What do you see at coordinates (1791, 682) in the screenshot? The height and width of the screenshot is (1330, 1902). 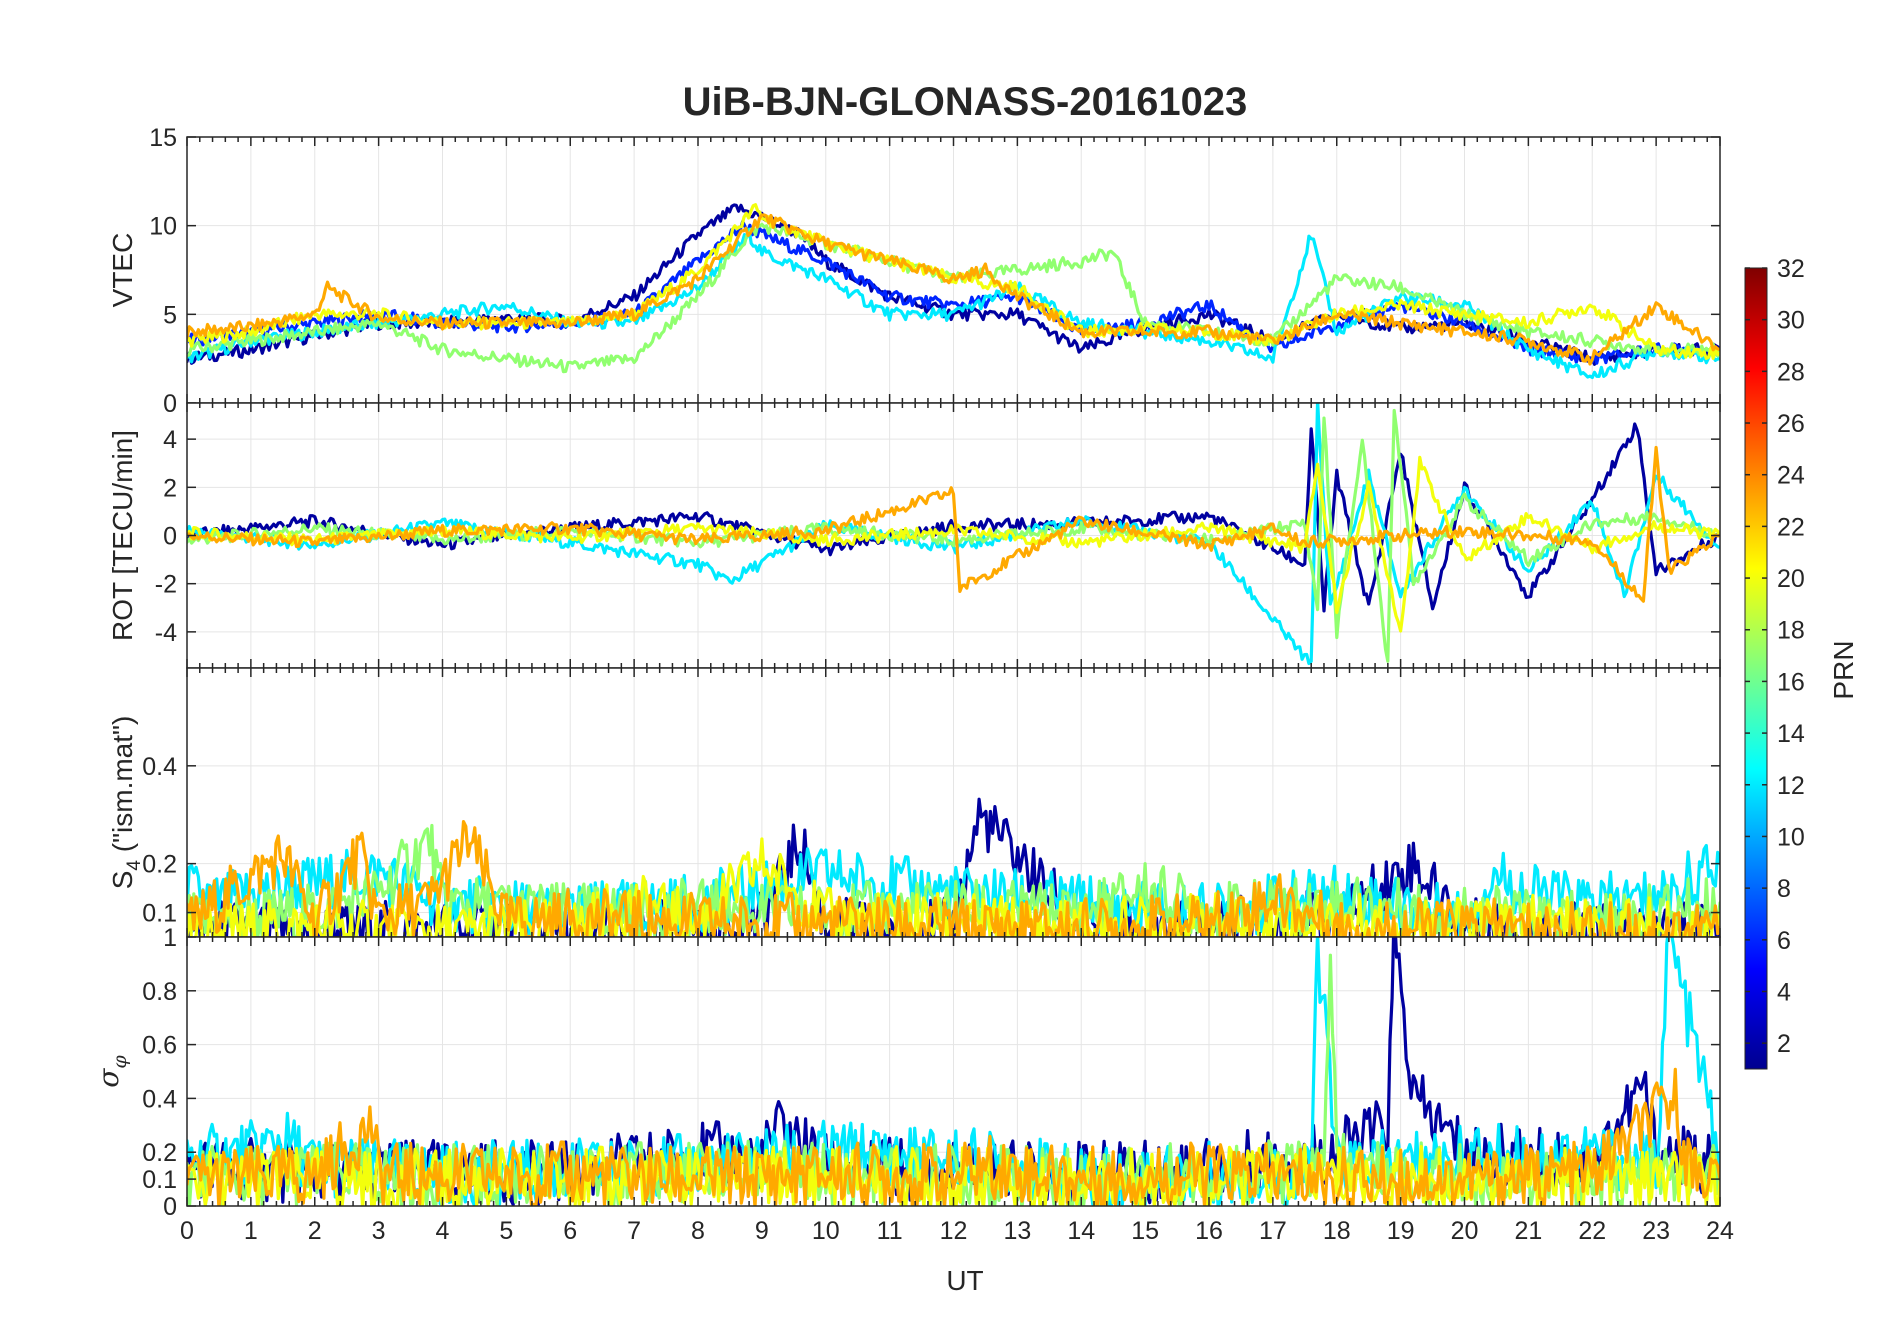 I see `colorbar-tick-label: 16` at bounding box center [1791, 682].